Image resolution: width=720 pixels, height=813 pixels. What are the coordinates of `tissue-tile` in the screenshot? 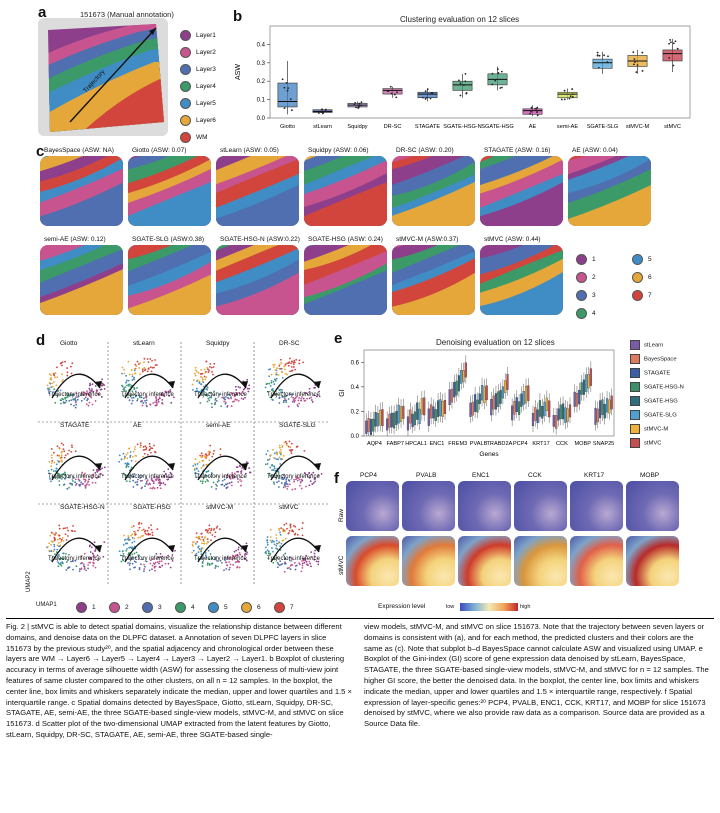 It's located at (81, 280).